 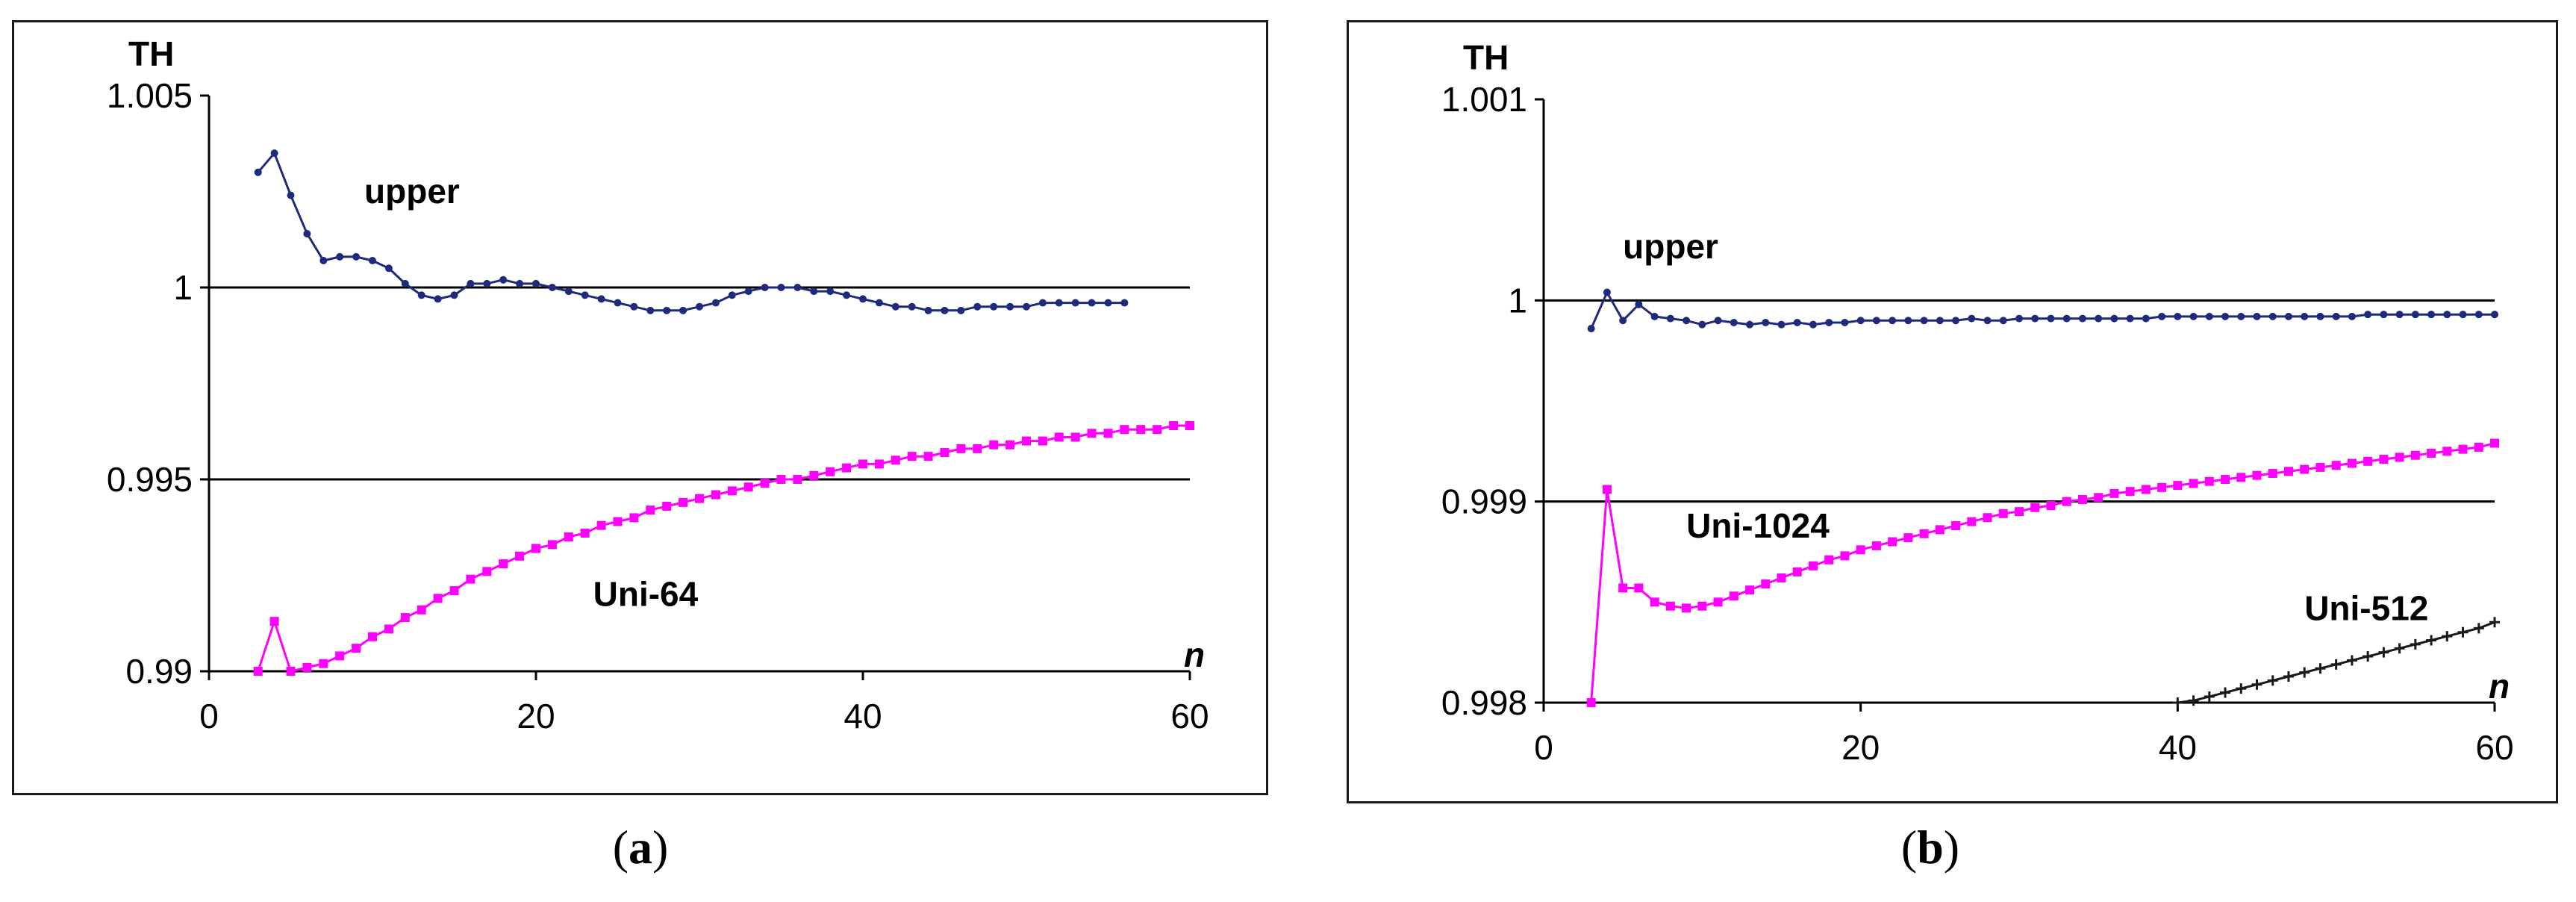 I want to click on chart-a-x-axis-title: n, so click(x=1194, y=654).